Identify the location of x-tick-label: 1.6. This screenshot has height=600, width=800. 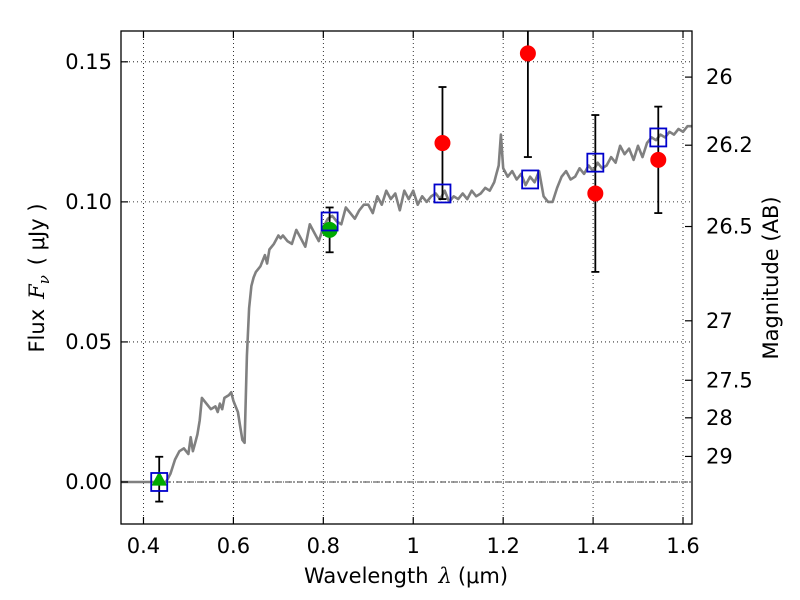
(682, 546).